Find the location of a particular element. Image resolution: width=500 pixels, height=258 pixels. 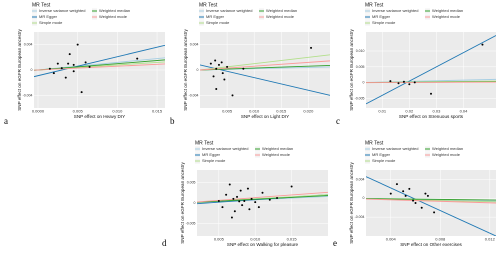

x-axis-title: SNP effect on Light DIY is located at coordinates (265, 116).